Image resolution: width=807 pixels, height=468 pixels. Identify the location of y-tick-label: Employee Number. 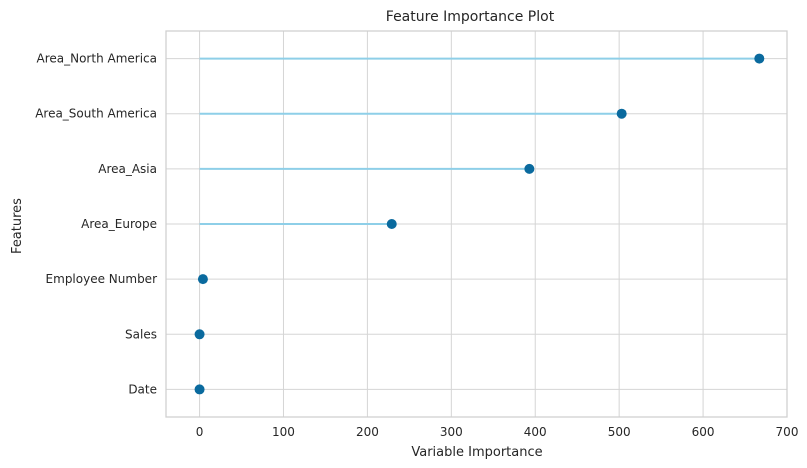
(102, 279).